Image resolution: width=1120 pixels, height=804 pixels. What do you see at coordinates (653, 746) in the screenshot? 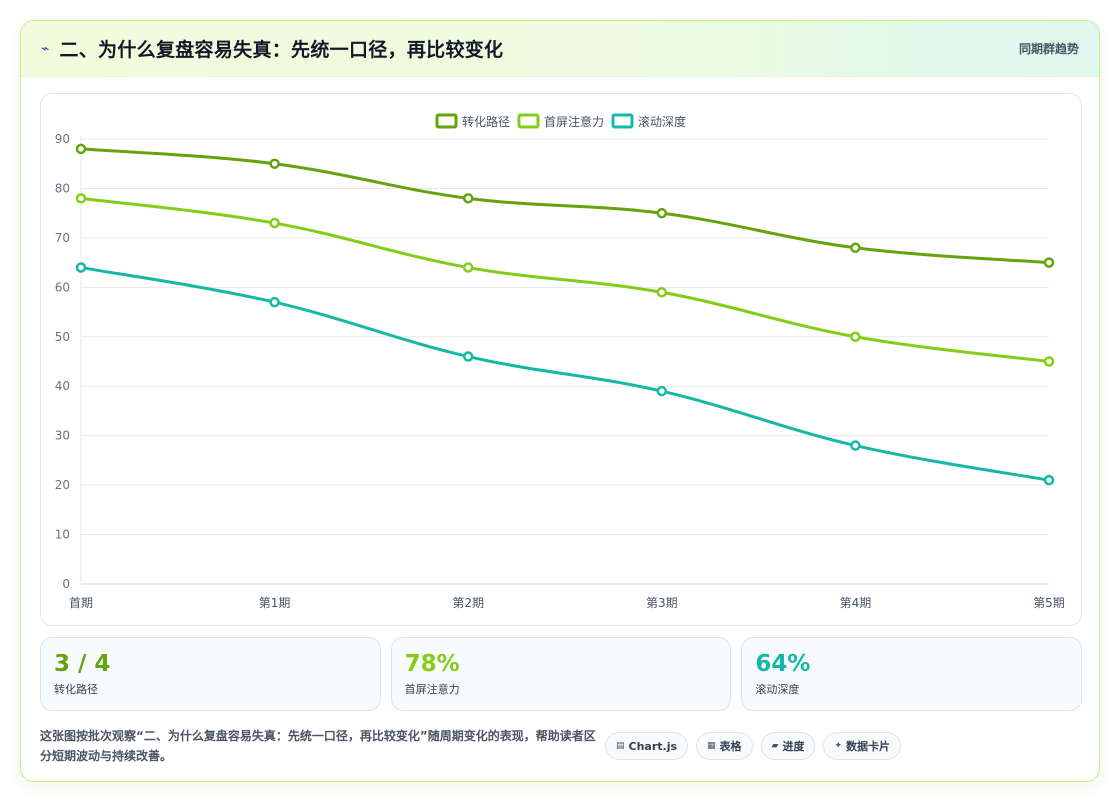
I see `tag-label: Chart.js` at bounding box center [653, 746].